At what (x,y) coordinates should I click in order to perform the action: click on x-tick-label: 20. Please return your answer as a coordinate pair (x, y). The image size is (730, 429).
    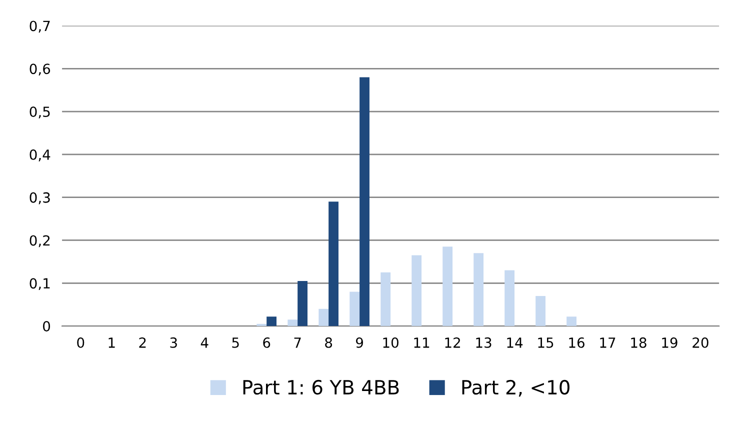
    Looking at the image, I should click on (700, 342).